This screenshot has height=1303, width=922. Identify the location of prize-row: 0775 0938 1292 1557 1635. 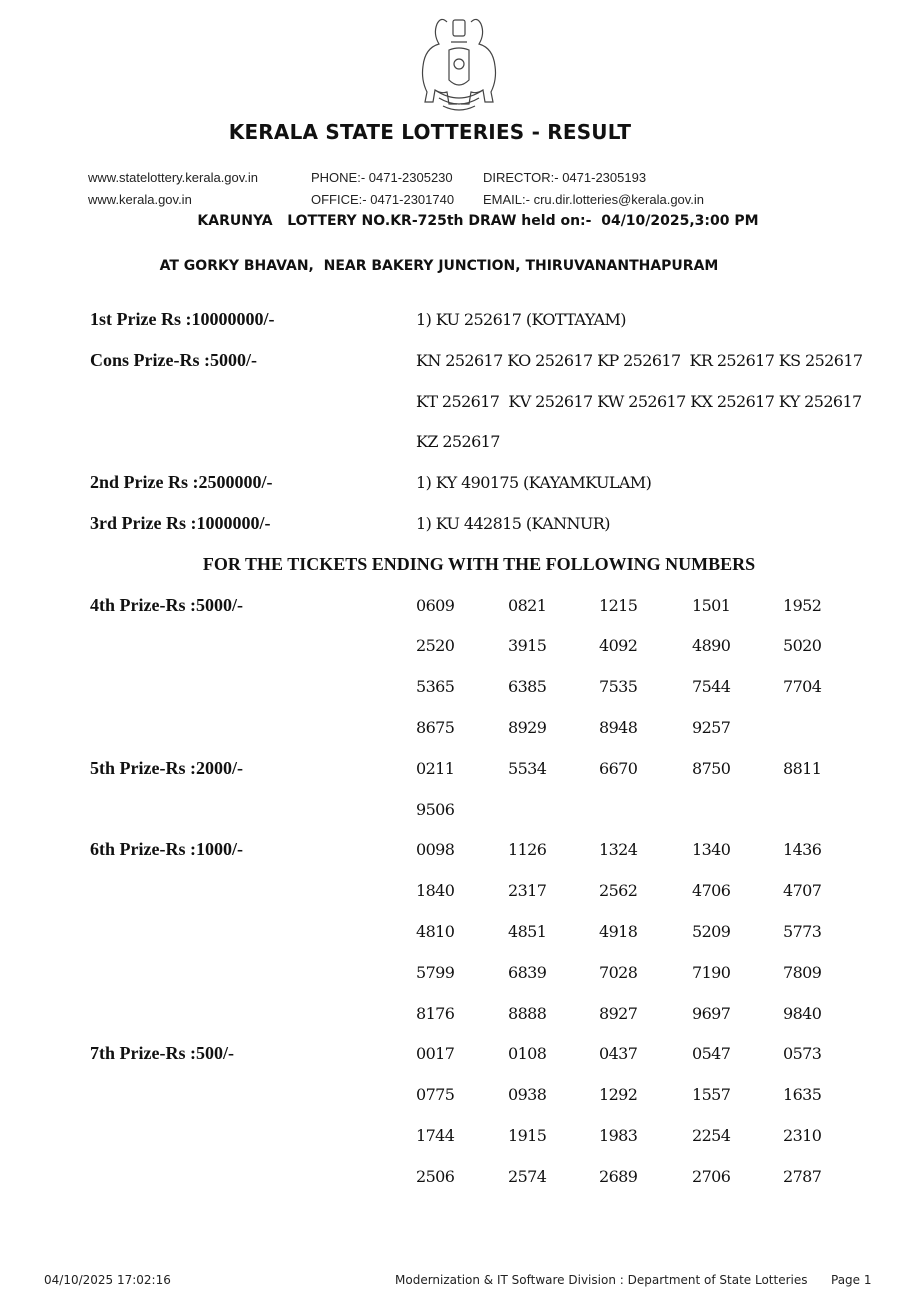
(461, 1104).